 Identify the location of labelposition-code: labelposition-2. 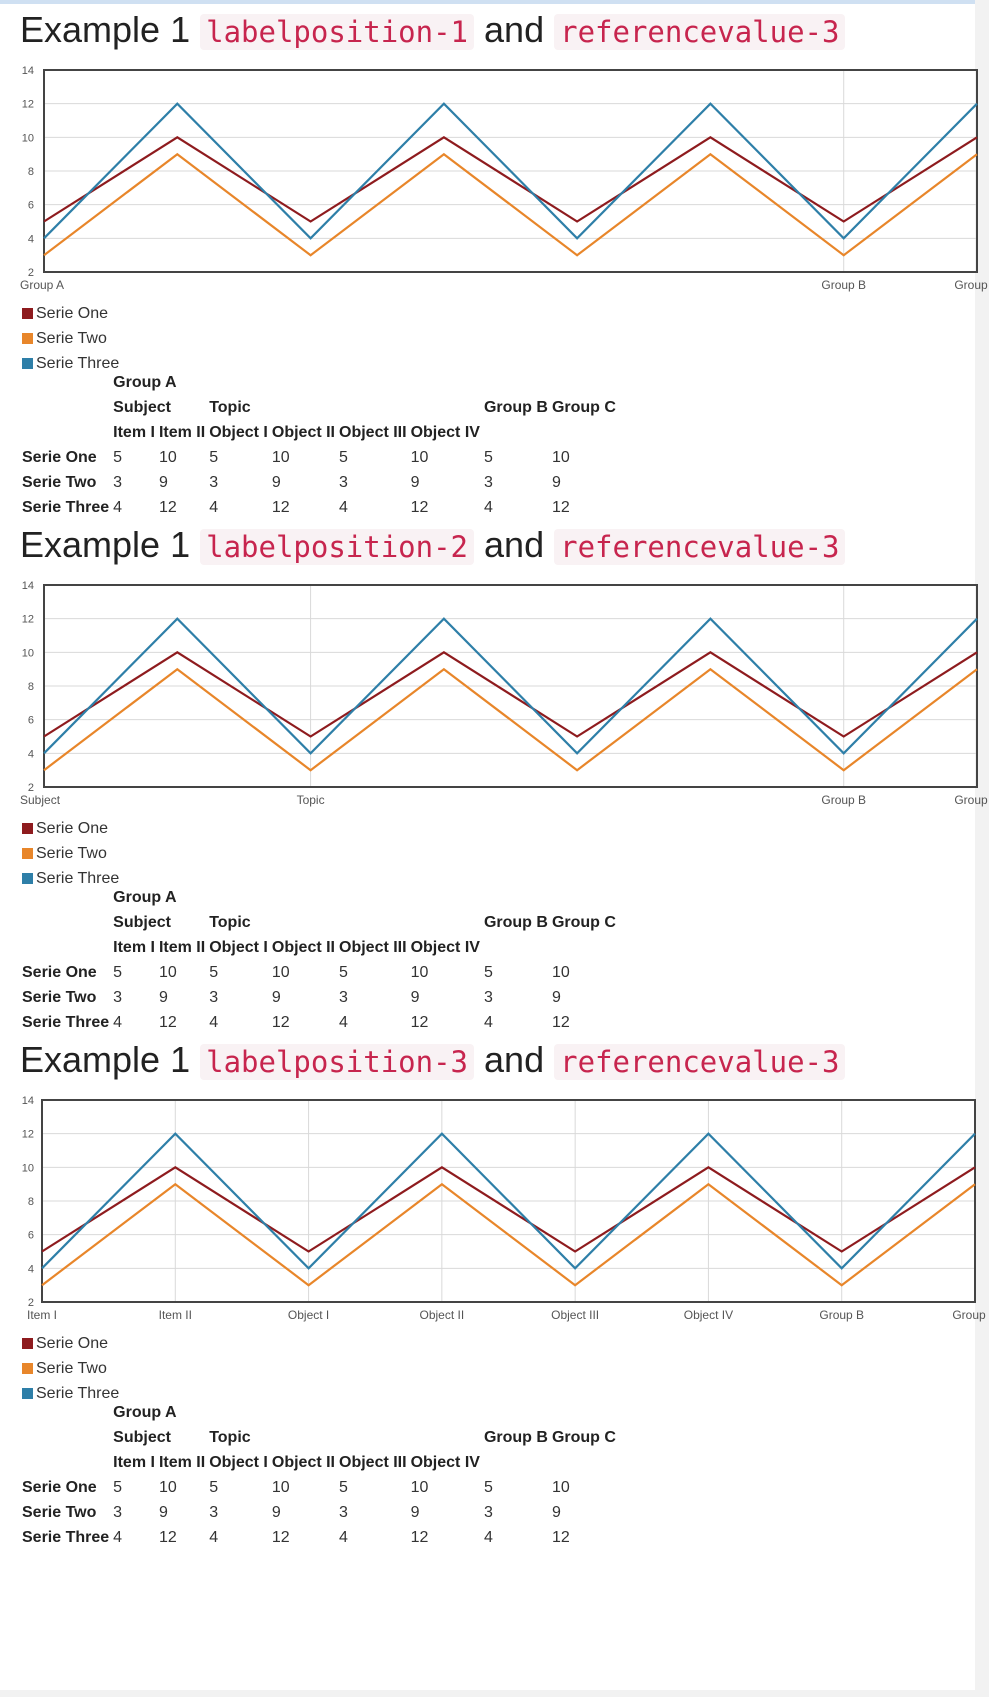
(337, 547).